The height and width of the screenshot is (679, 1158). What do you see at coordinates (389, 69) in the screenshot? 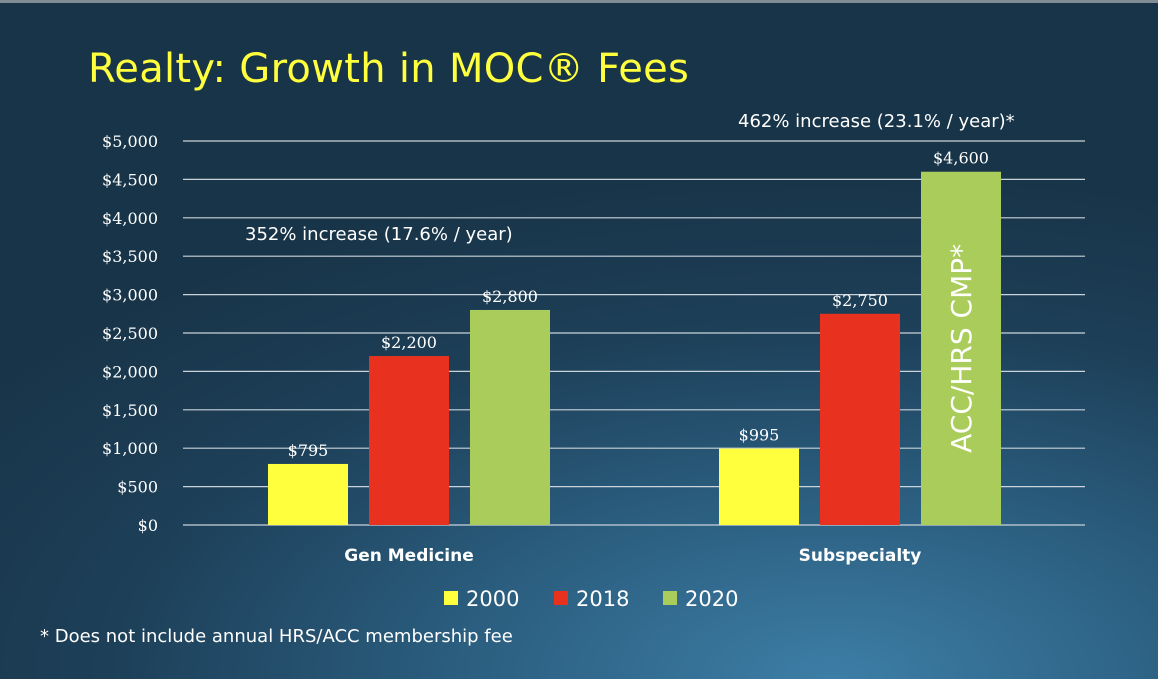
I see `slide-title: Realty: Growth in MOC® Fees` at bounding box center [389, 69].